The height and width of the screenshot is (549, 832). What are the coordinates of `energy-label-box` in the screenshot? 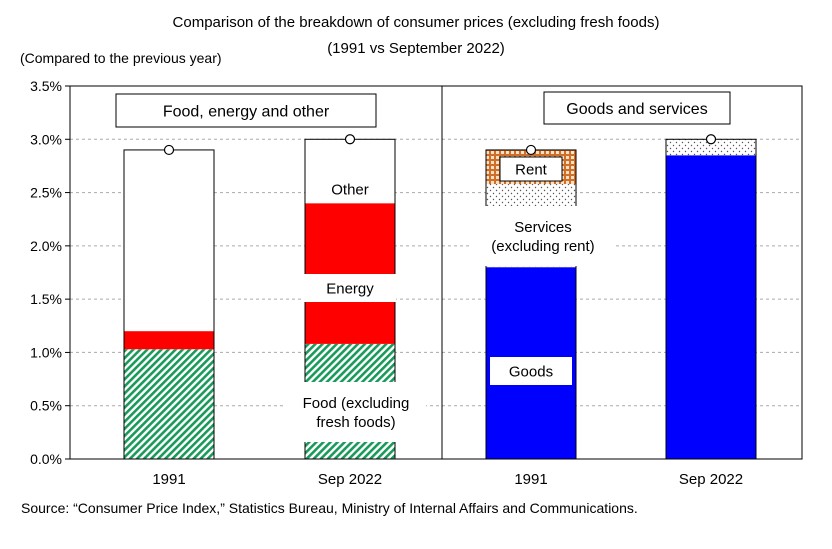 It's located at (350, 288).